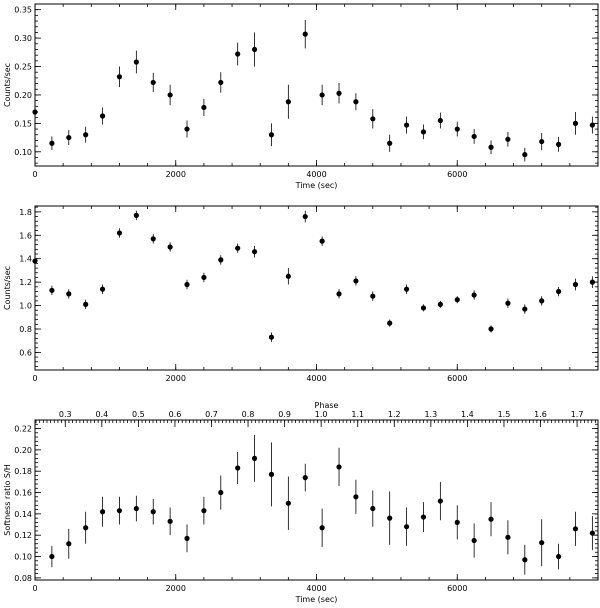 The image size is (600, 608). What do you see at coordinates (25, 306) in the screenshot?
I see `y-tick-label: 1.0` at bounding box center [25, 306].